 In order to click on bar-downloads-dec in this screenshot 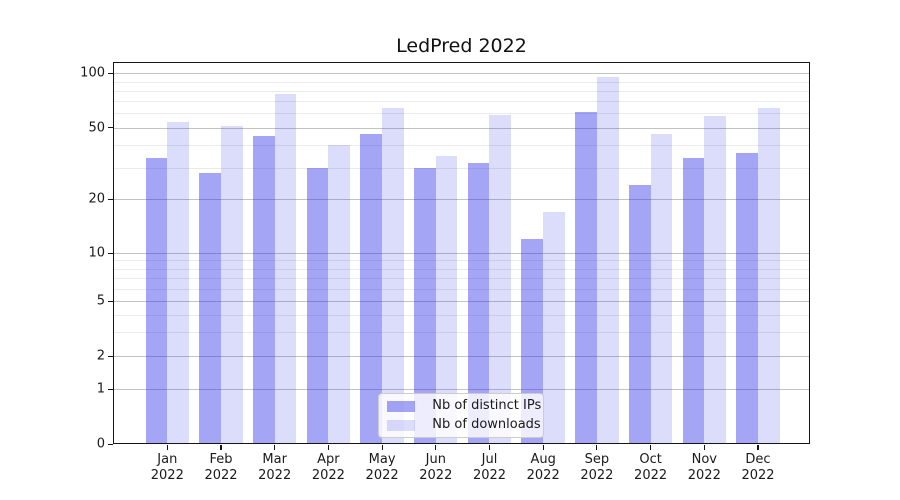, I will do `click(768, 276)`.